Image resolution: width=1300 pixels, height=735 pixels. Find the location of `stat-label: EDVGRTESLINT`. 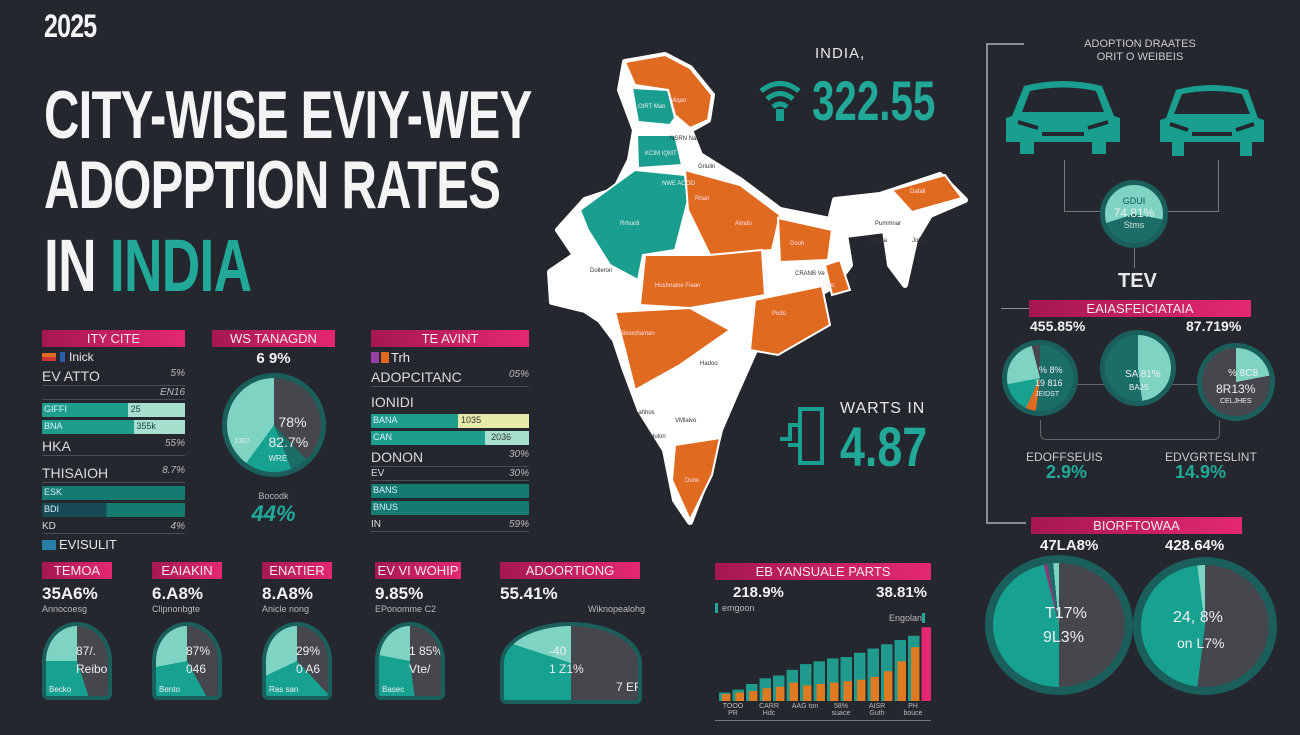

stat-label: EDVGRTESLINT is located at coordinates (1211, 457).